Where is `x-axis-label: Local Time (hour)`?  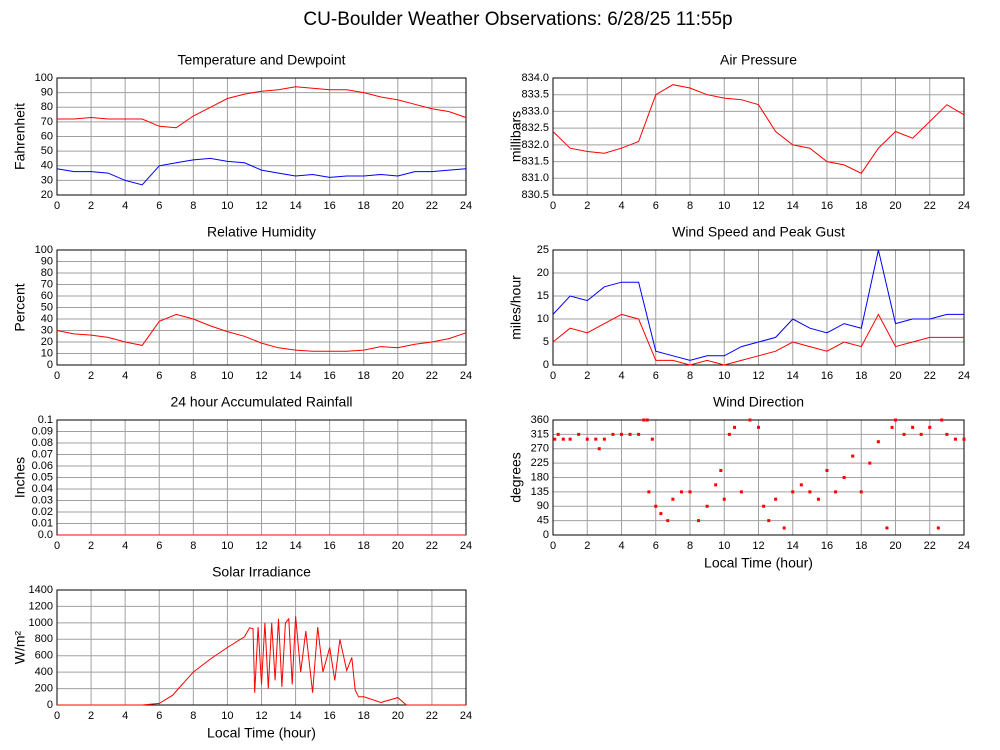
x-axis-label: Local Time (hour) is located at coordinates (758, 563).